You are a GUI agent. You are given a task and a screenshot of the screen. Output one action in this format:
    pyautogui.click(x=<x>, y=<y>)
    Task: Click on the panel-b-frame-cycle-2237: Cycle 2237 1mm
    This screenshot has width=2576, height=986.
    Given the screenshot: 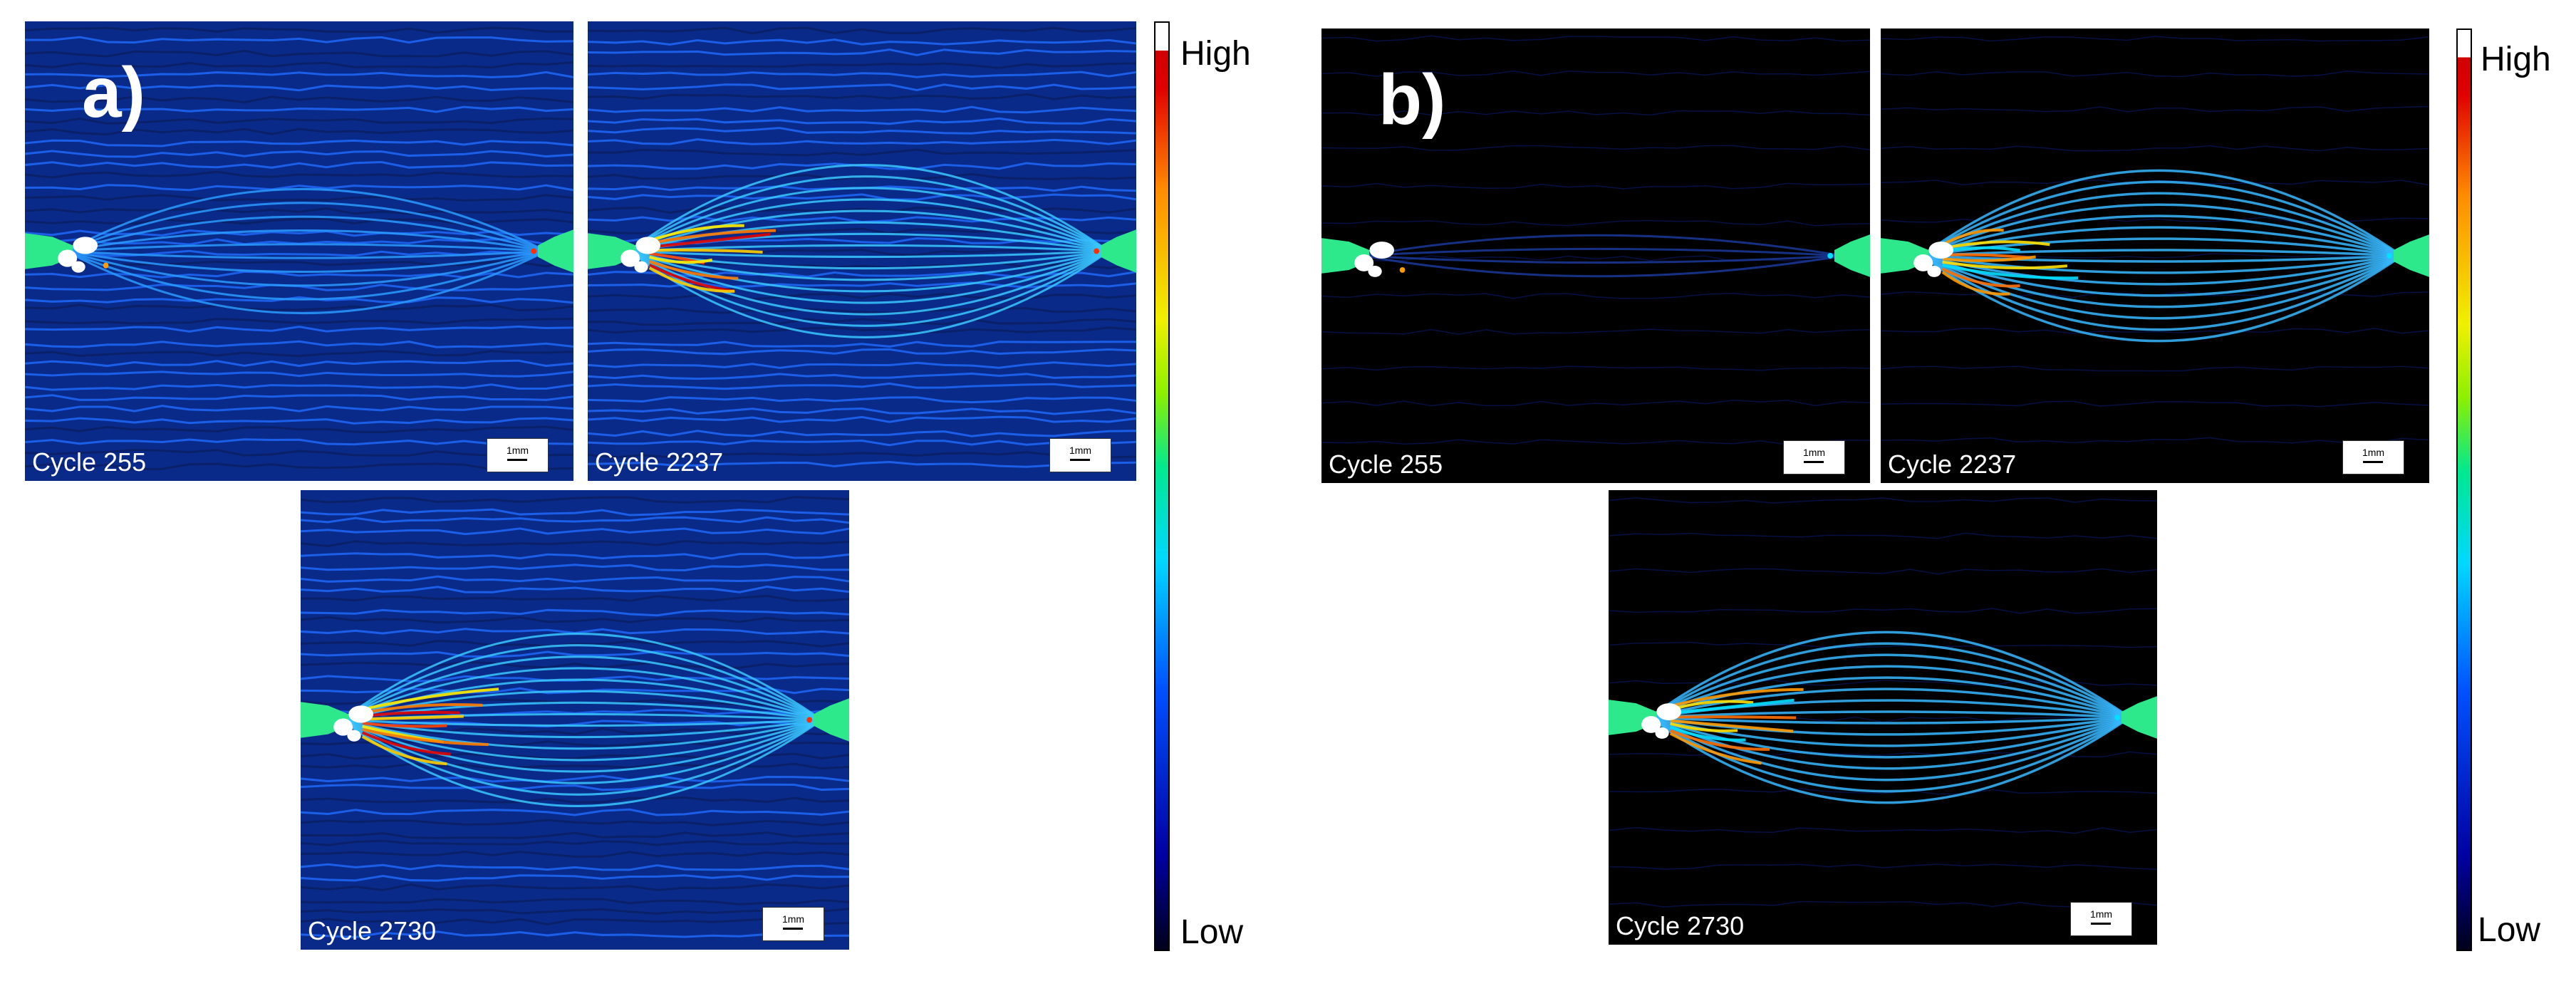 What is the action you would take?
    pyautogui.click(x=2155, y=255)
    